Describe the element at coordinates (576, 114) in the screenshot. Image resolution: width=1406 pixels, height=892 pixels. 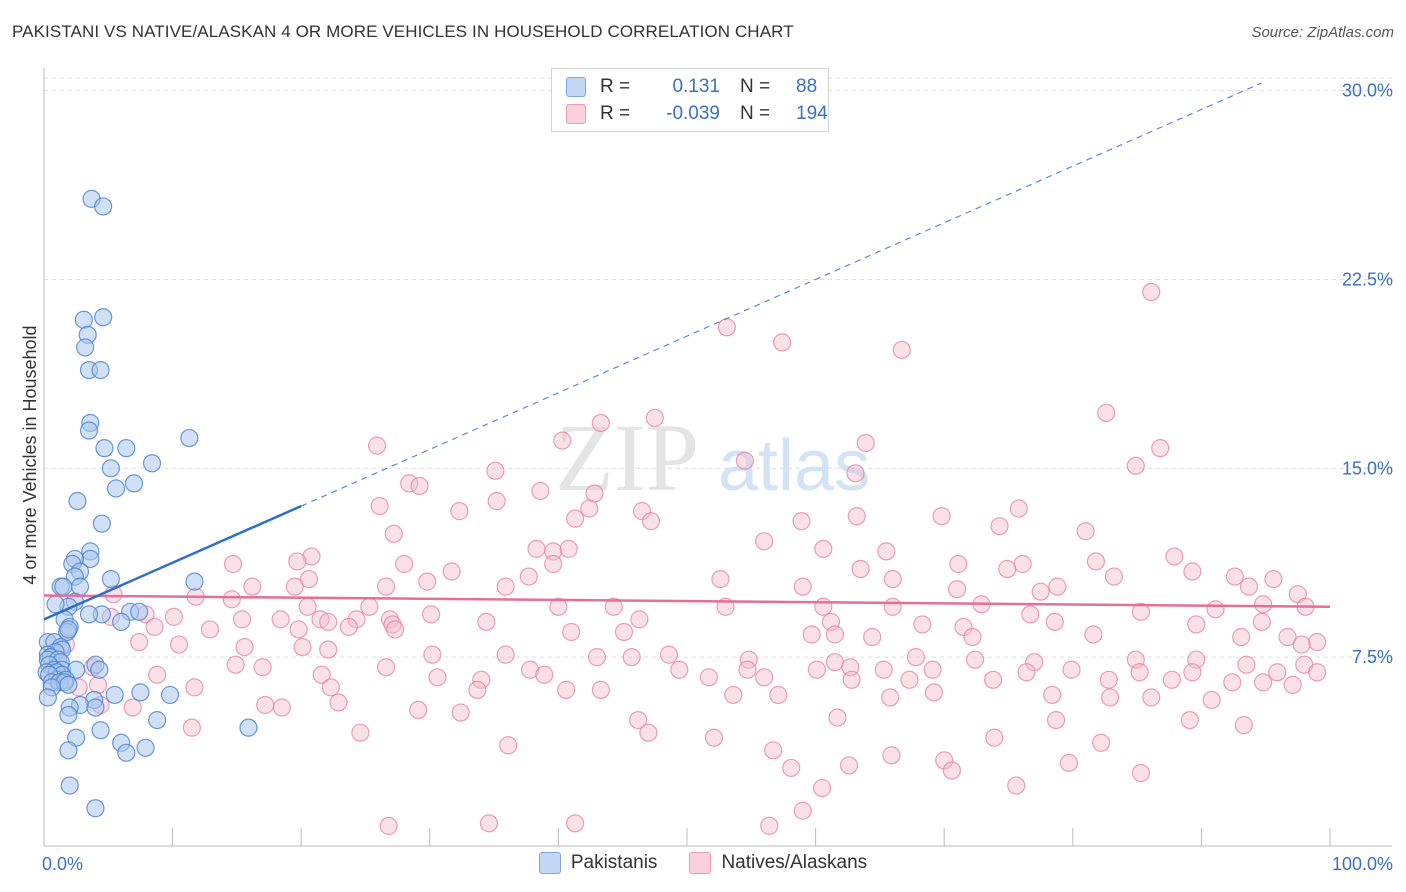
I see `legend-swatch-pink` at that location.